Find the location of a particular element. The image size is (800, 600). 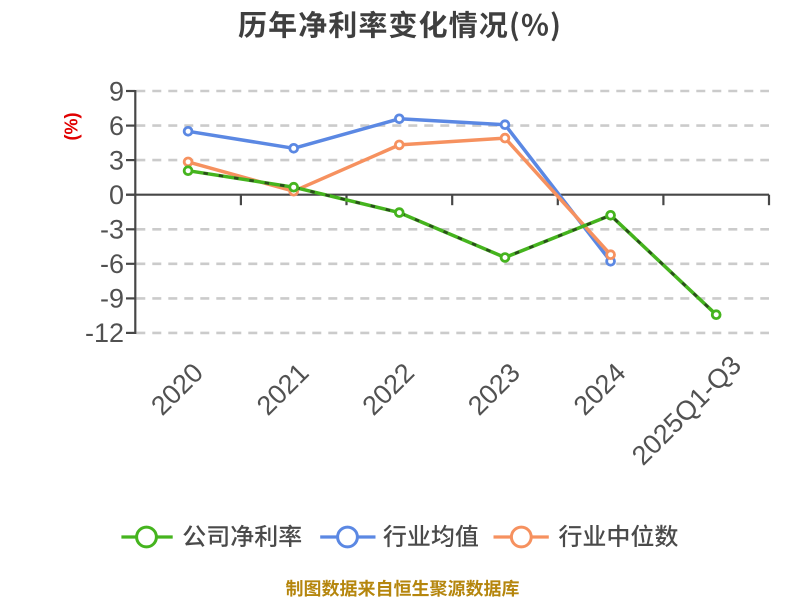

svg-text: 6 is located at coordinates (116, 126).